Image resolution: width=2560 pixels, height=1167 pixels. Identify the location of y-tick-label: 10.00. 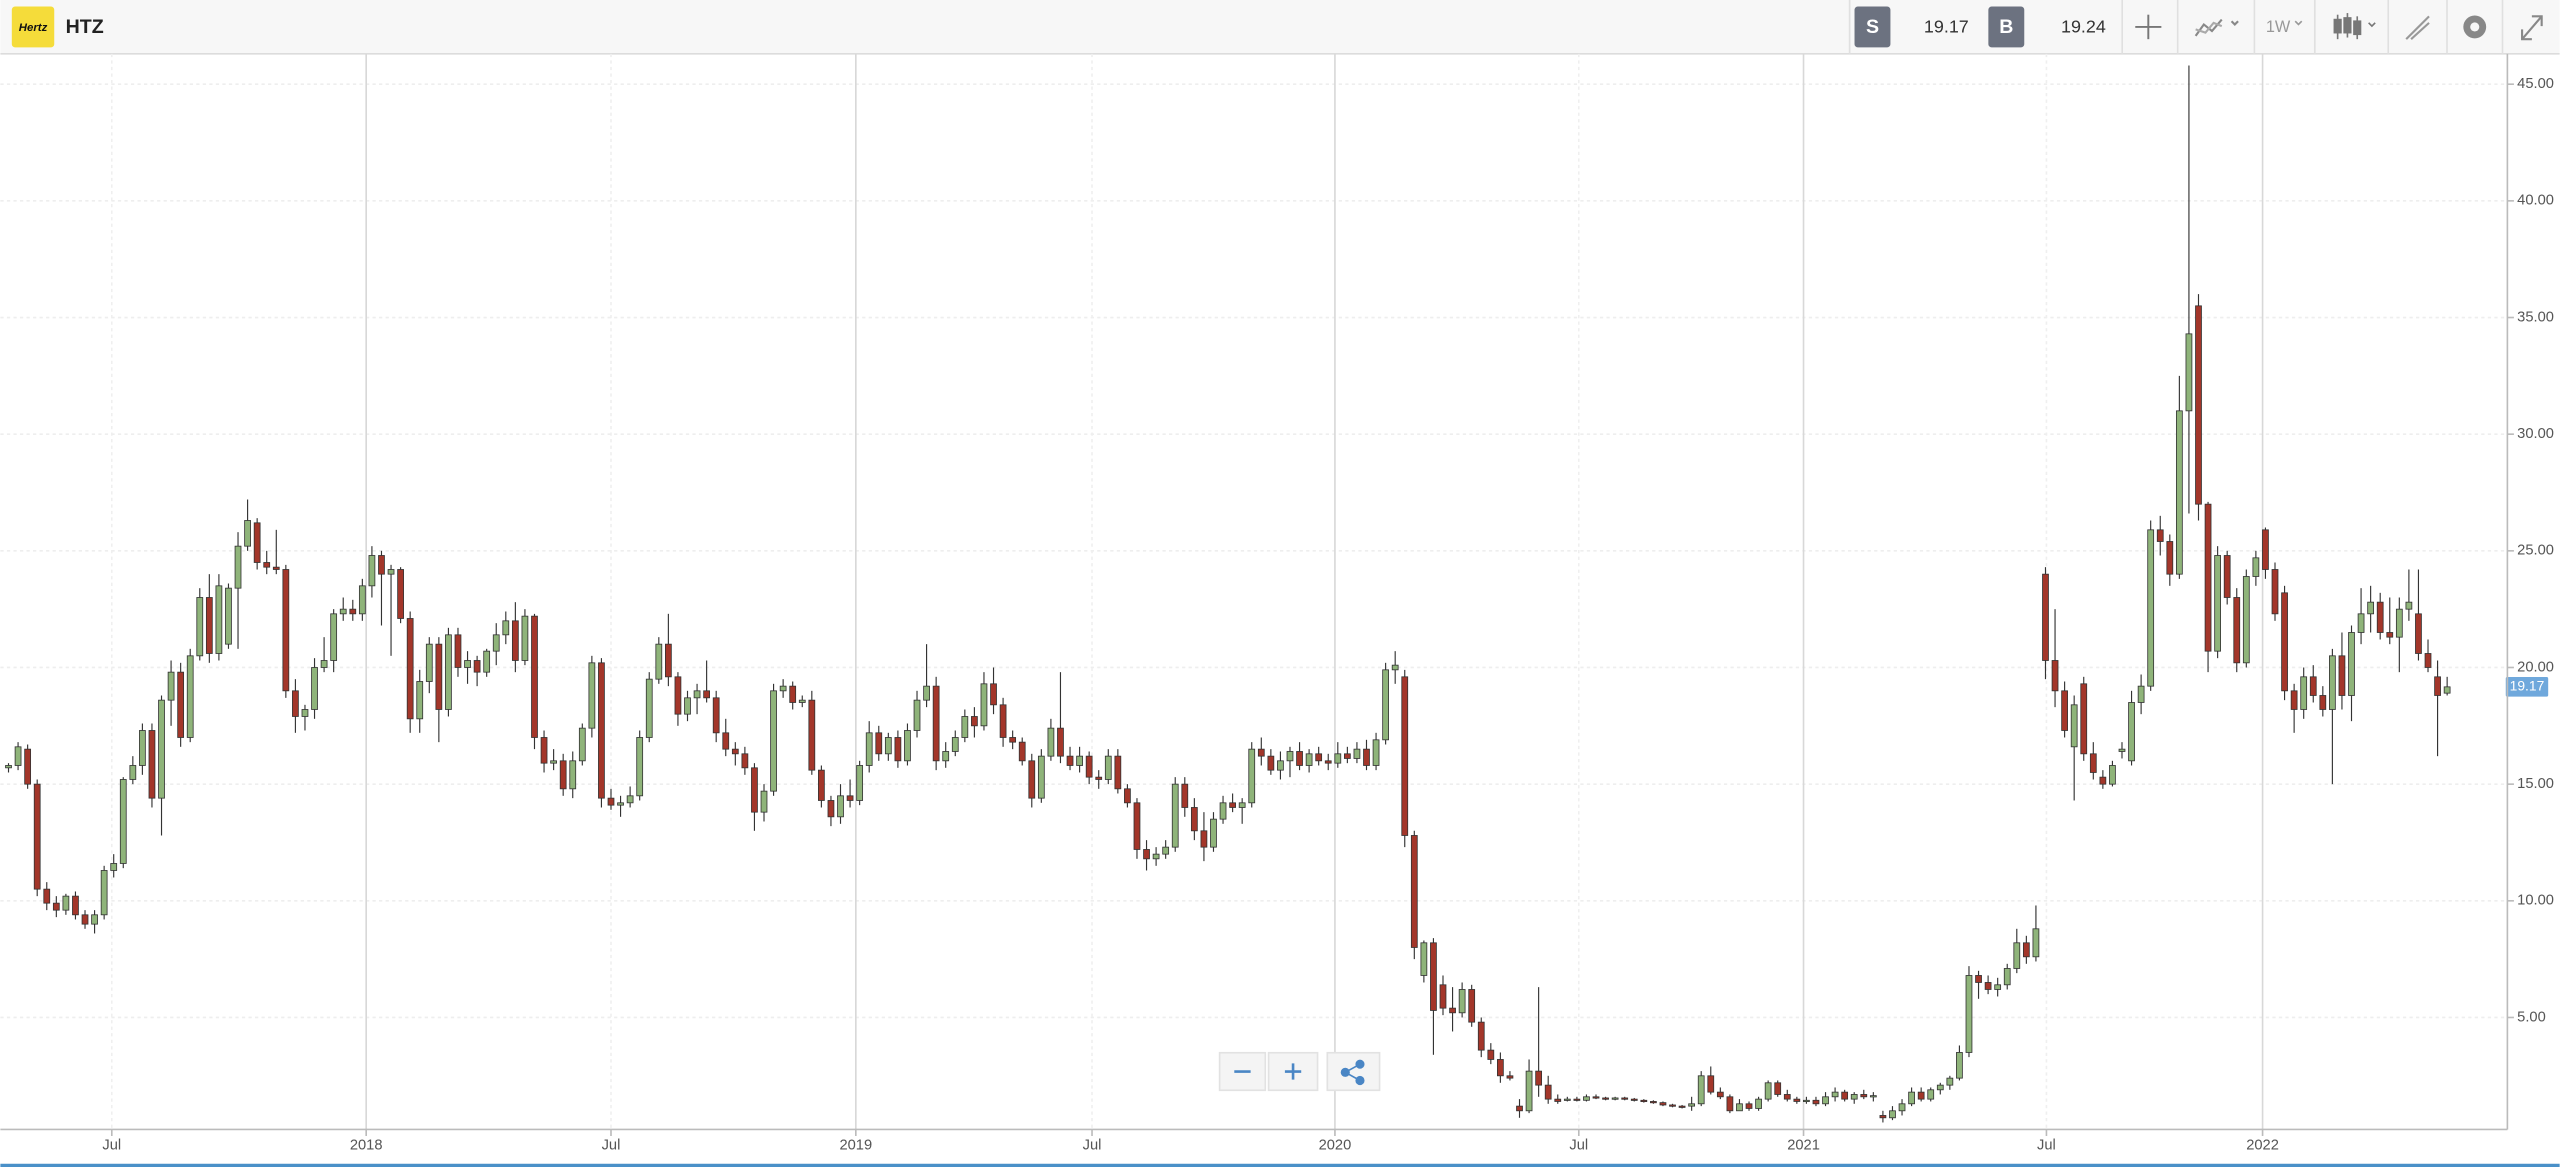
(2535, 901).